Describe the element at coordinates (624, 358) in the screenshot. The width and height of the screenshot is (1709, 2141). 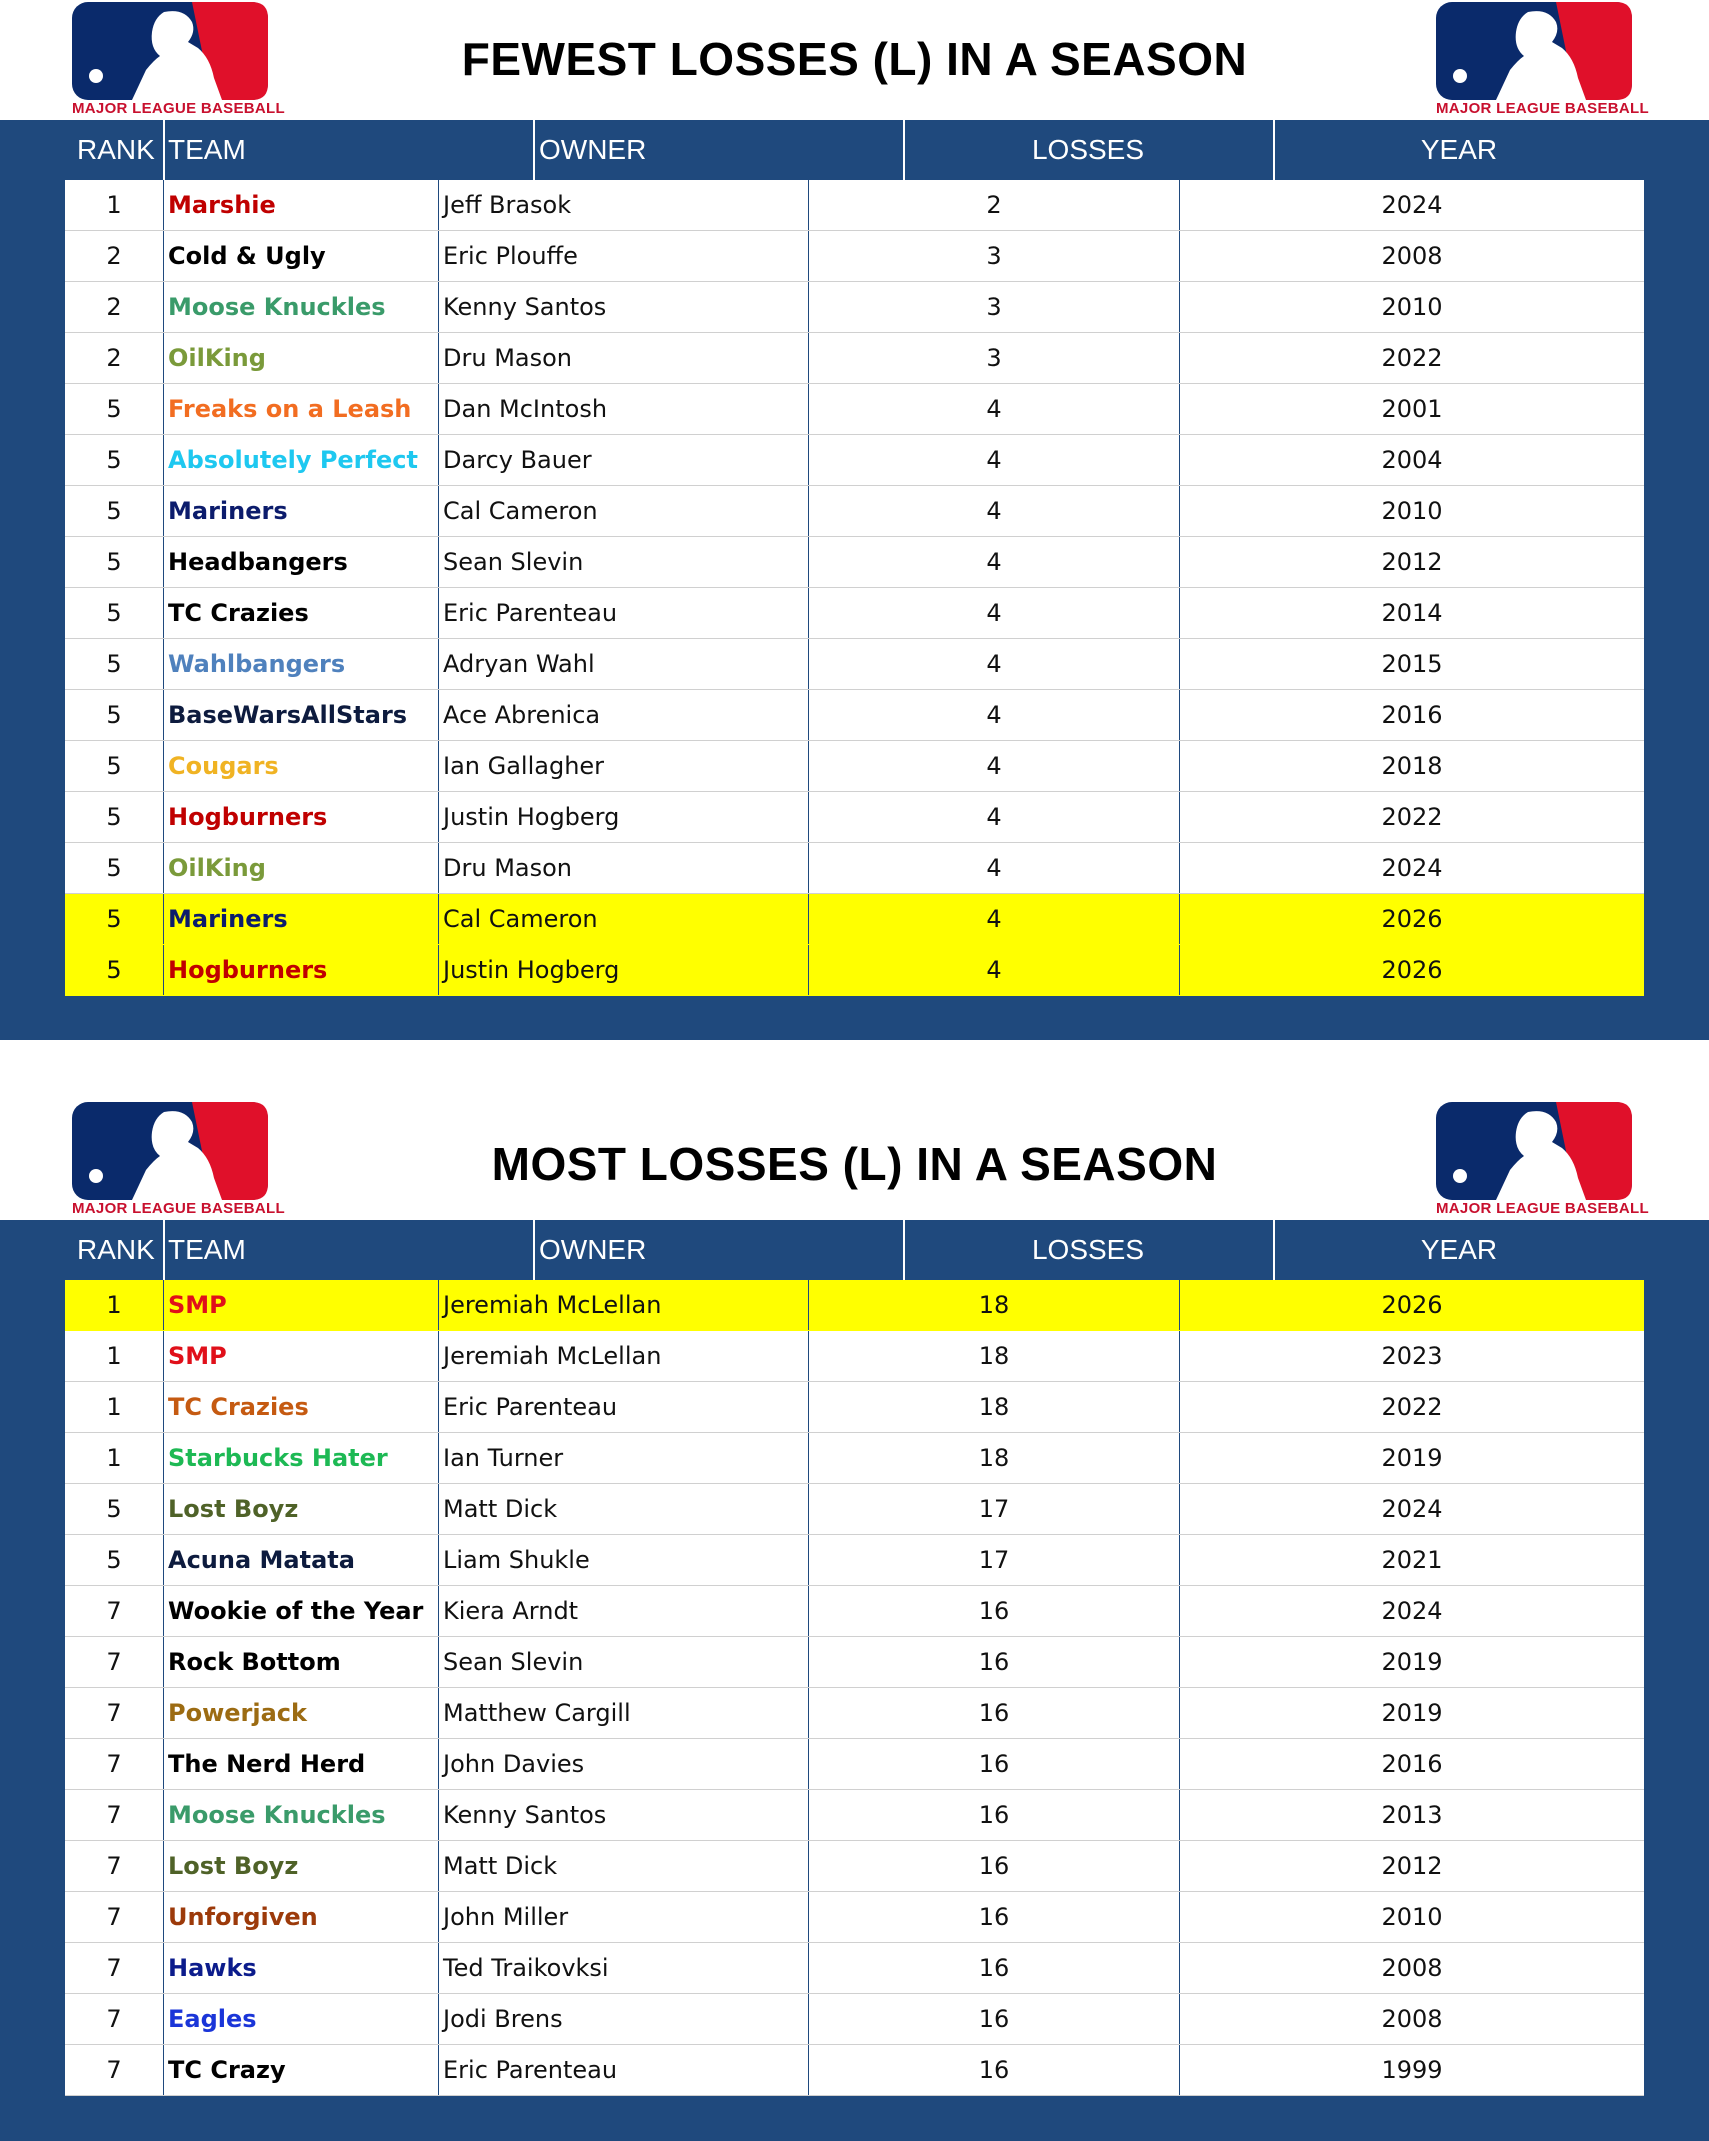
I see `owner-cell: Dru Mason` at that location.